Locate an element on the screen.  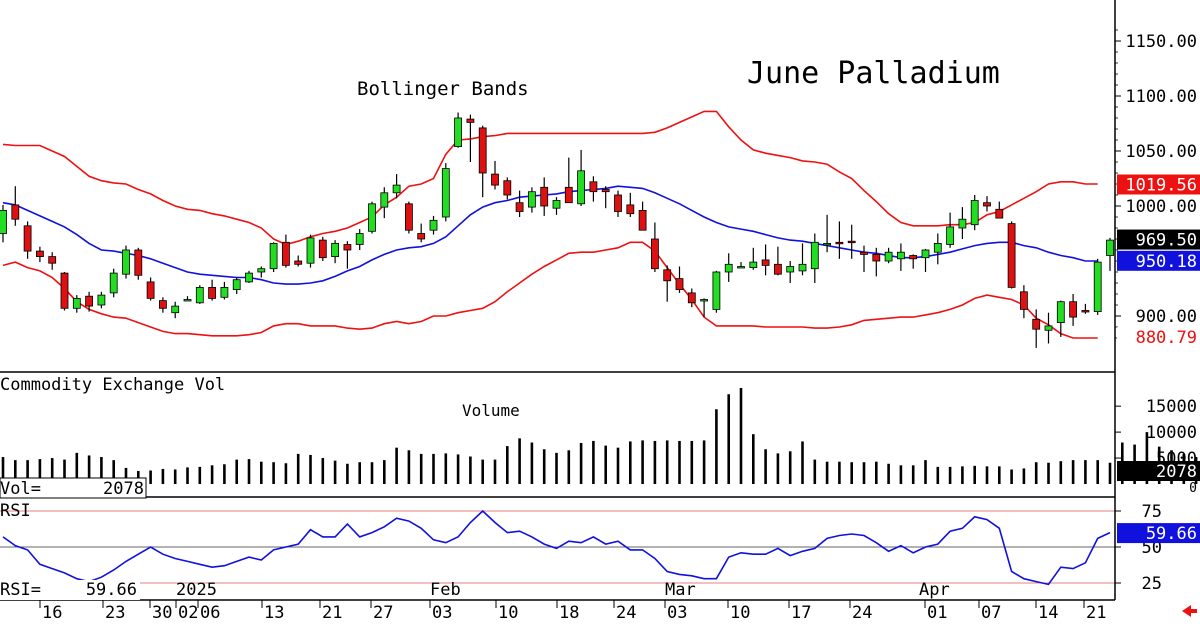
x-tick-label: 02 is located at coordinates (188, 613).